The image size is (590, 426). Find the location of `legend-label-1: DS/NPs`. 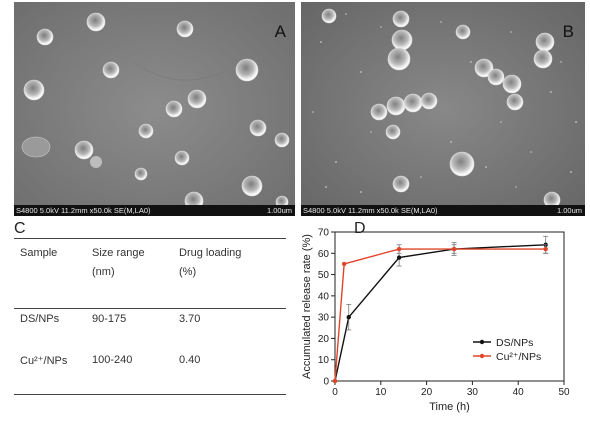

legend-label-1: DS/NPs is located at coordinates (514, 343).